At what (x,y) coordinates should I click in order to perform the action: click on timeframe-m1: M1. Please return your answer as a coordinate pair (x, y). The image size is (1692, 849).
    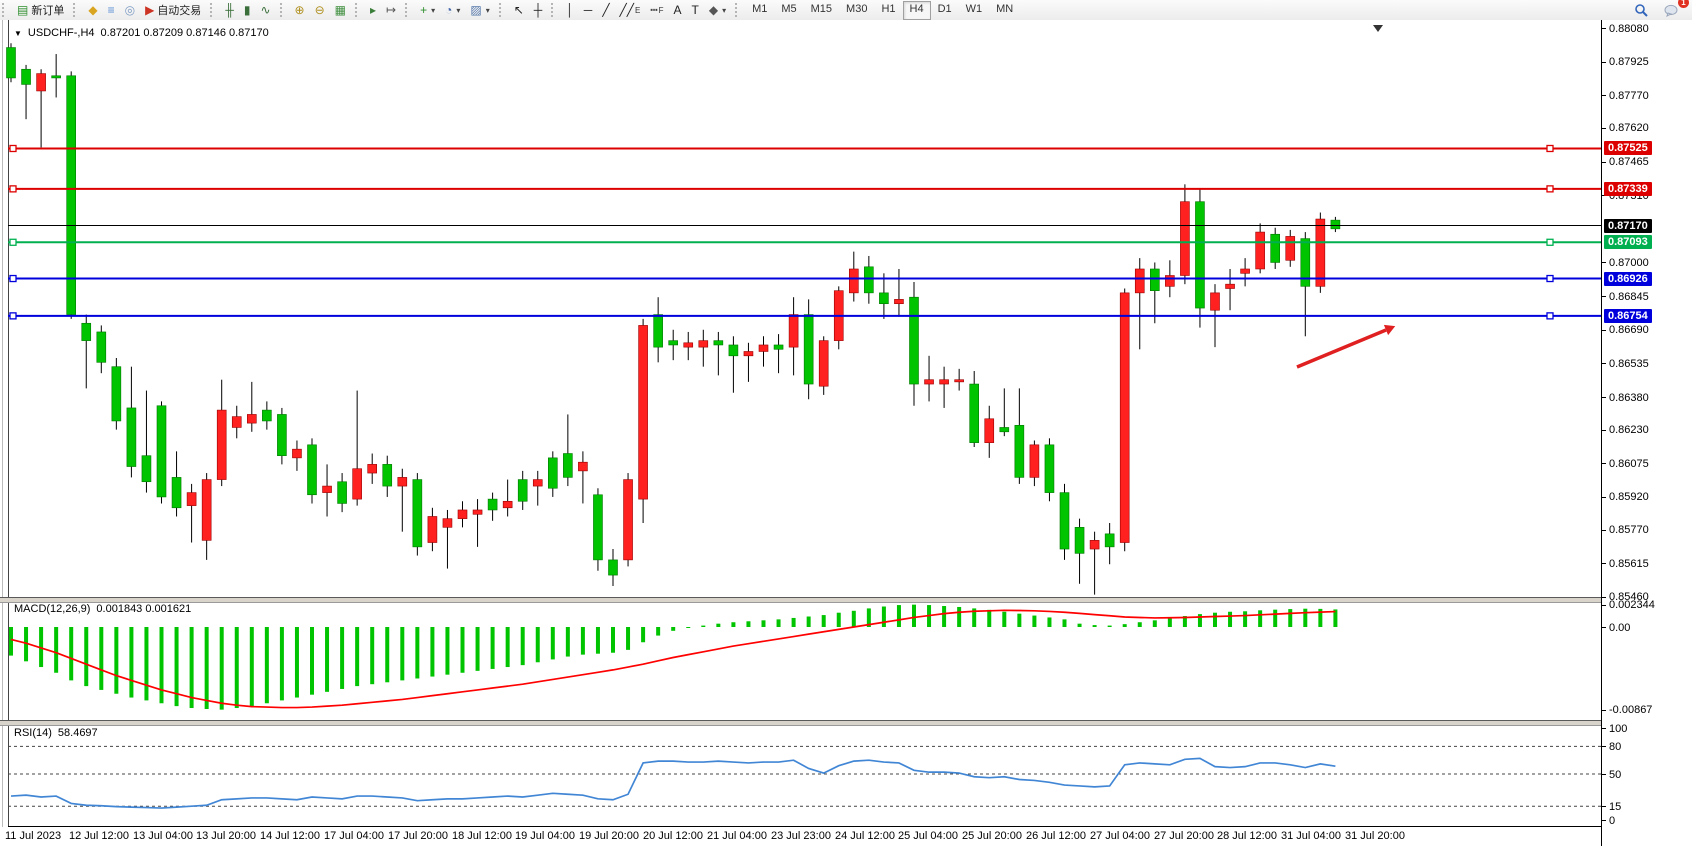
    Looking at the image, I should click on (760, 8).